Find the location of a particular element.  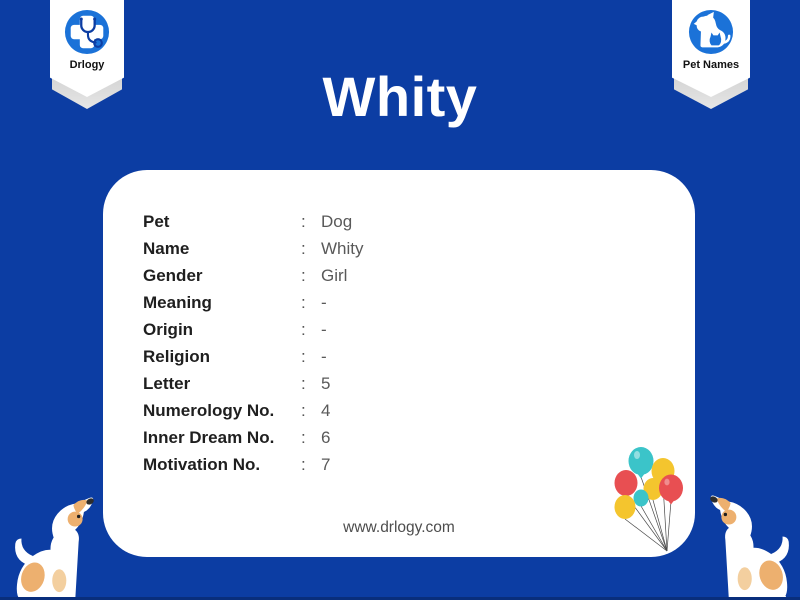

dog-illustration-left is located at coordinates (54, 548).